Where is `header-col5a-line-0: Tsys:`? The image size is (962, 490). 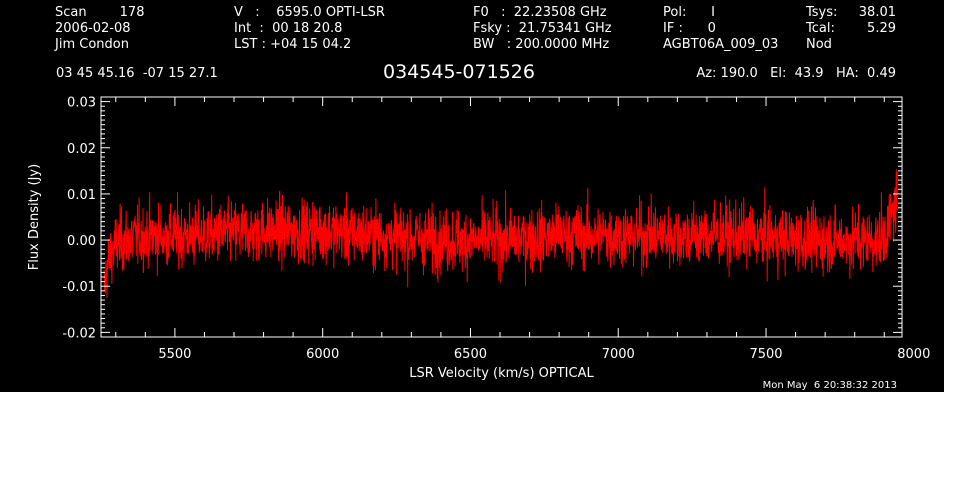
header-col5a-line-0: Tsys: is located at coordinates (822, 12).